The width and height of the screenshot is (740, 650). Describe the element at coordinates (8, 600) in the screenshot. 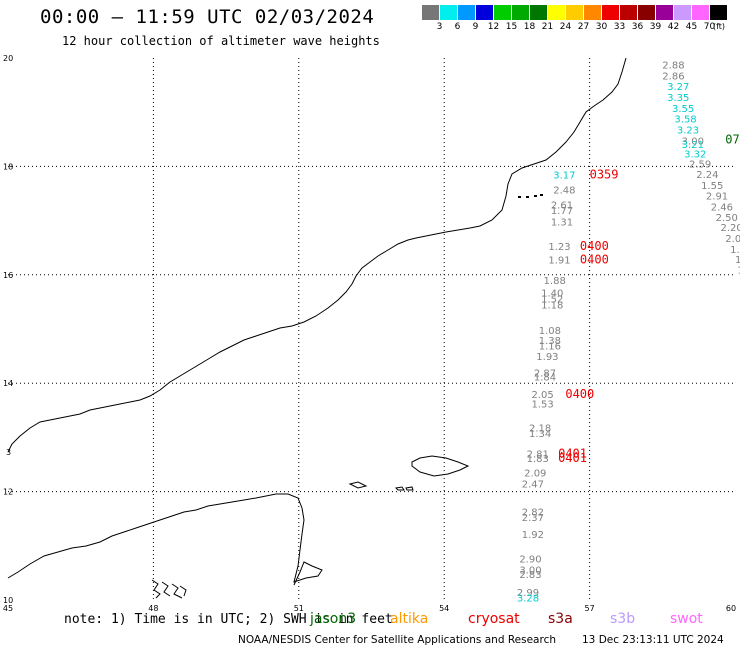

I see `latitude-label: 10` at that location.